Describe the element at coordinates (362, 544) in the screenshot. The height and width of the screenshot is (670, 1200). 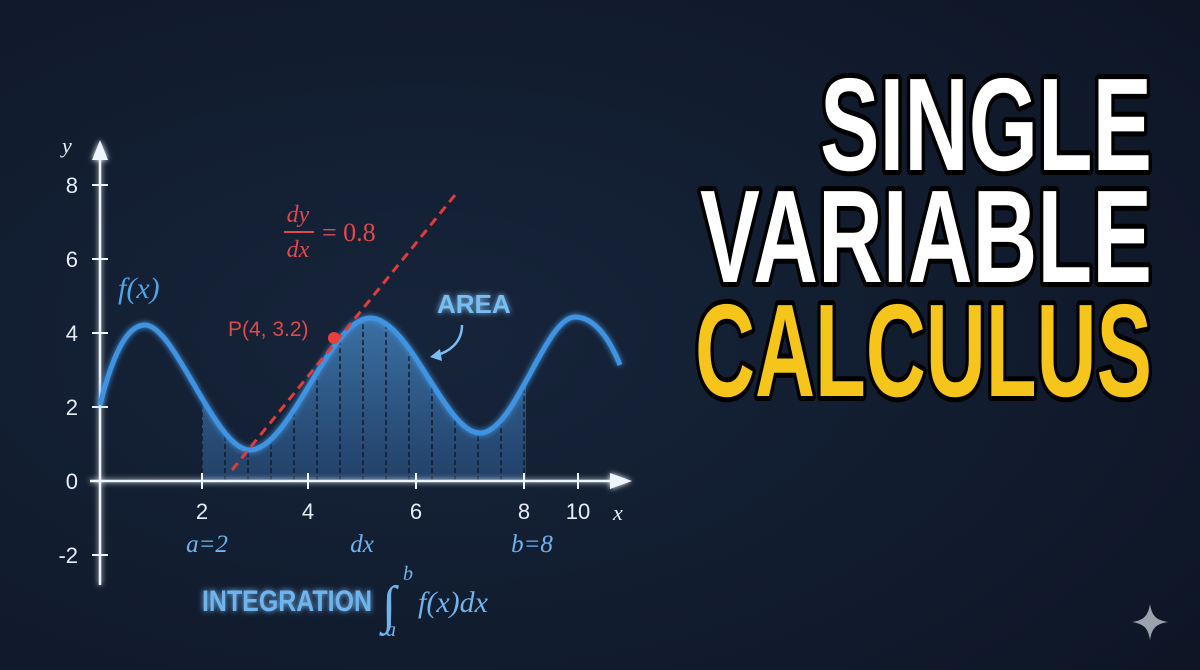
I see `dx-label: dx` at that location.